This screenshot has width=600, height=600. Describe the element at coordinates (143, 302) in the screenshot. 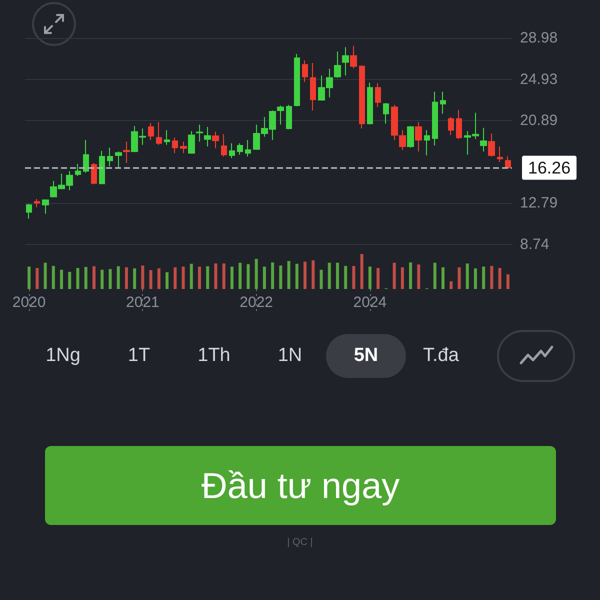

I see `x-tick-label: 2021` at that location.